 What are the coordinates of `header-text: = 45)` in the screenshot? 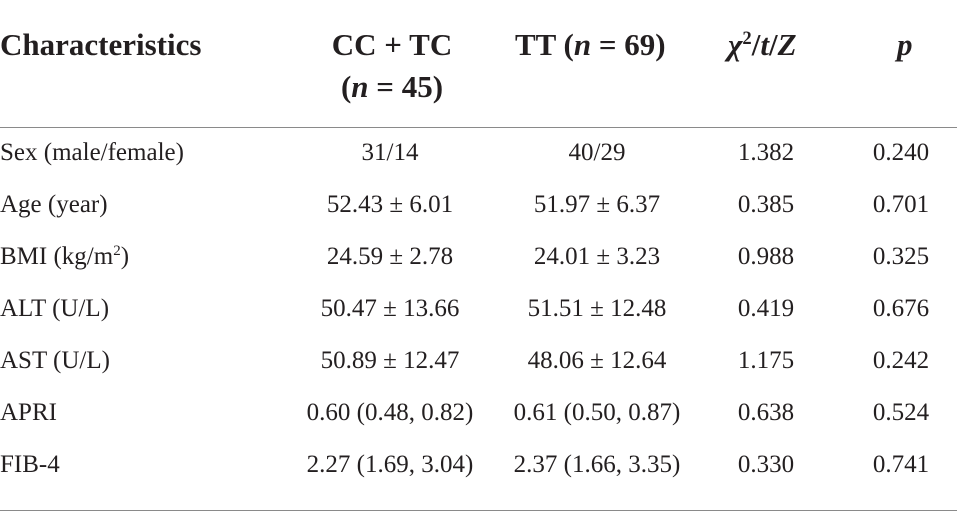 It's located at (406, 86).